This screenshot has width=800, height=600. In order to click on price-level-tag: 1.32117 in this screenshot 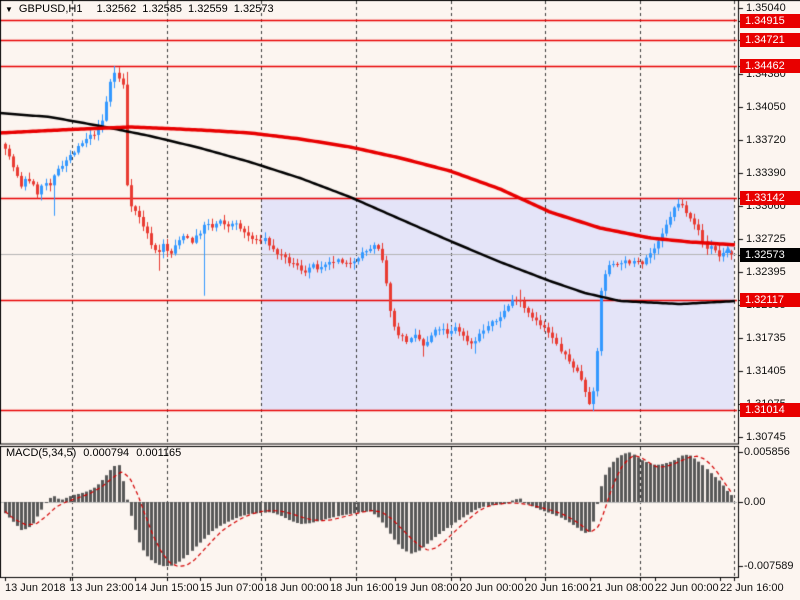, I will do `click(770, 300)`.